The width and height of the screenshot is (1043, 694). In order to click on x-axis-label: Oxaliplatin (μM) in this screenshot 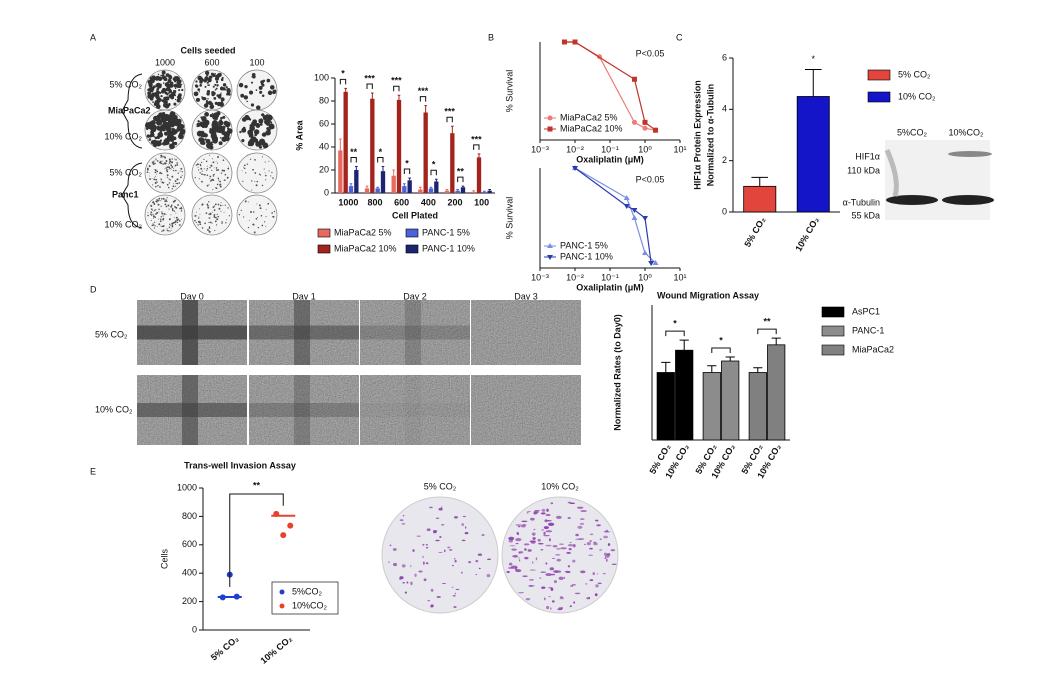, I will do `click(610, 287)`.